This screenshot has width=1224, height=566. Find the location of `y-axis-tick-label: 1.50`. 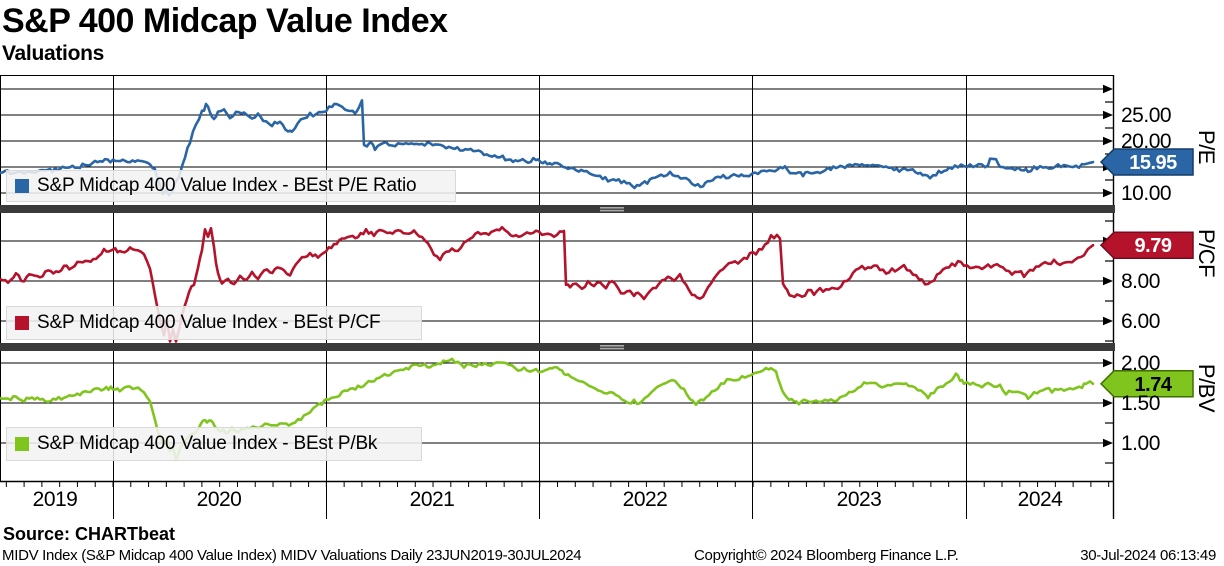

y-axis-tick-label: 1.50 is located at coordinates (1140, 403).